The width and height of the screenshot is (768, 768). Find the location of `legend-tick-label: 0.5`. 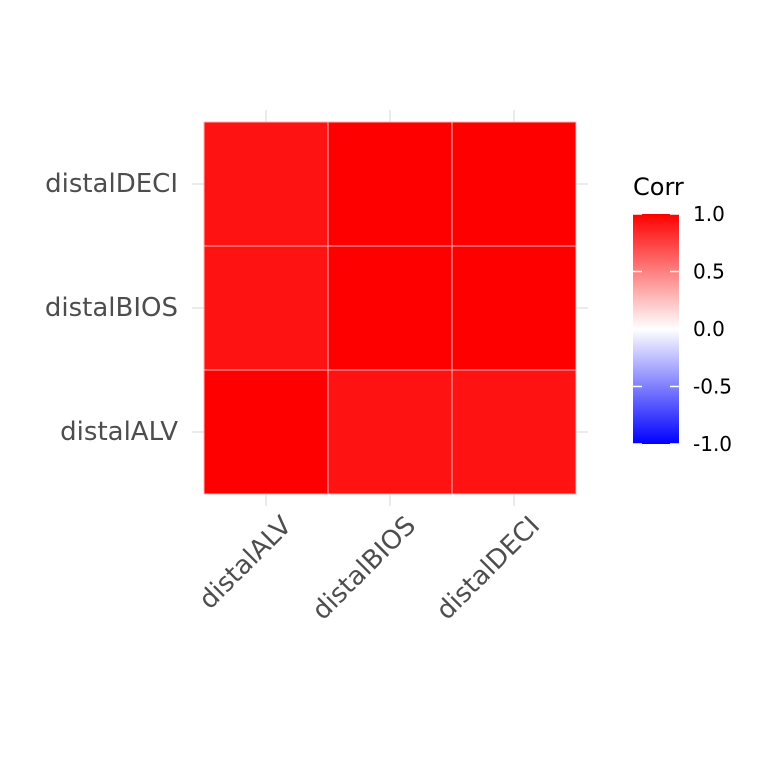

legend-tick-label: 0.5 is located at coordinates (709, 272).